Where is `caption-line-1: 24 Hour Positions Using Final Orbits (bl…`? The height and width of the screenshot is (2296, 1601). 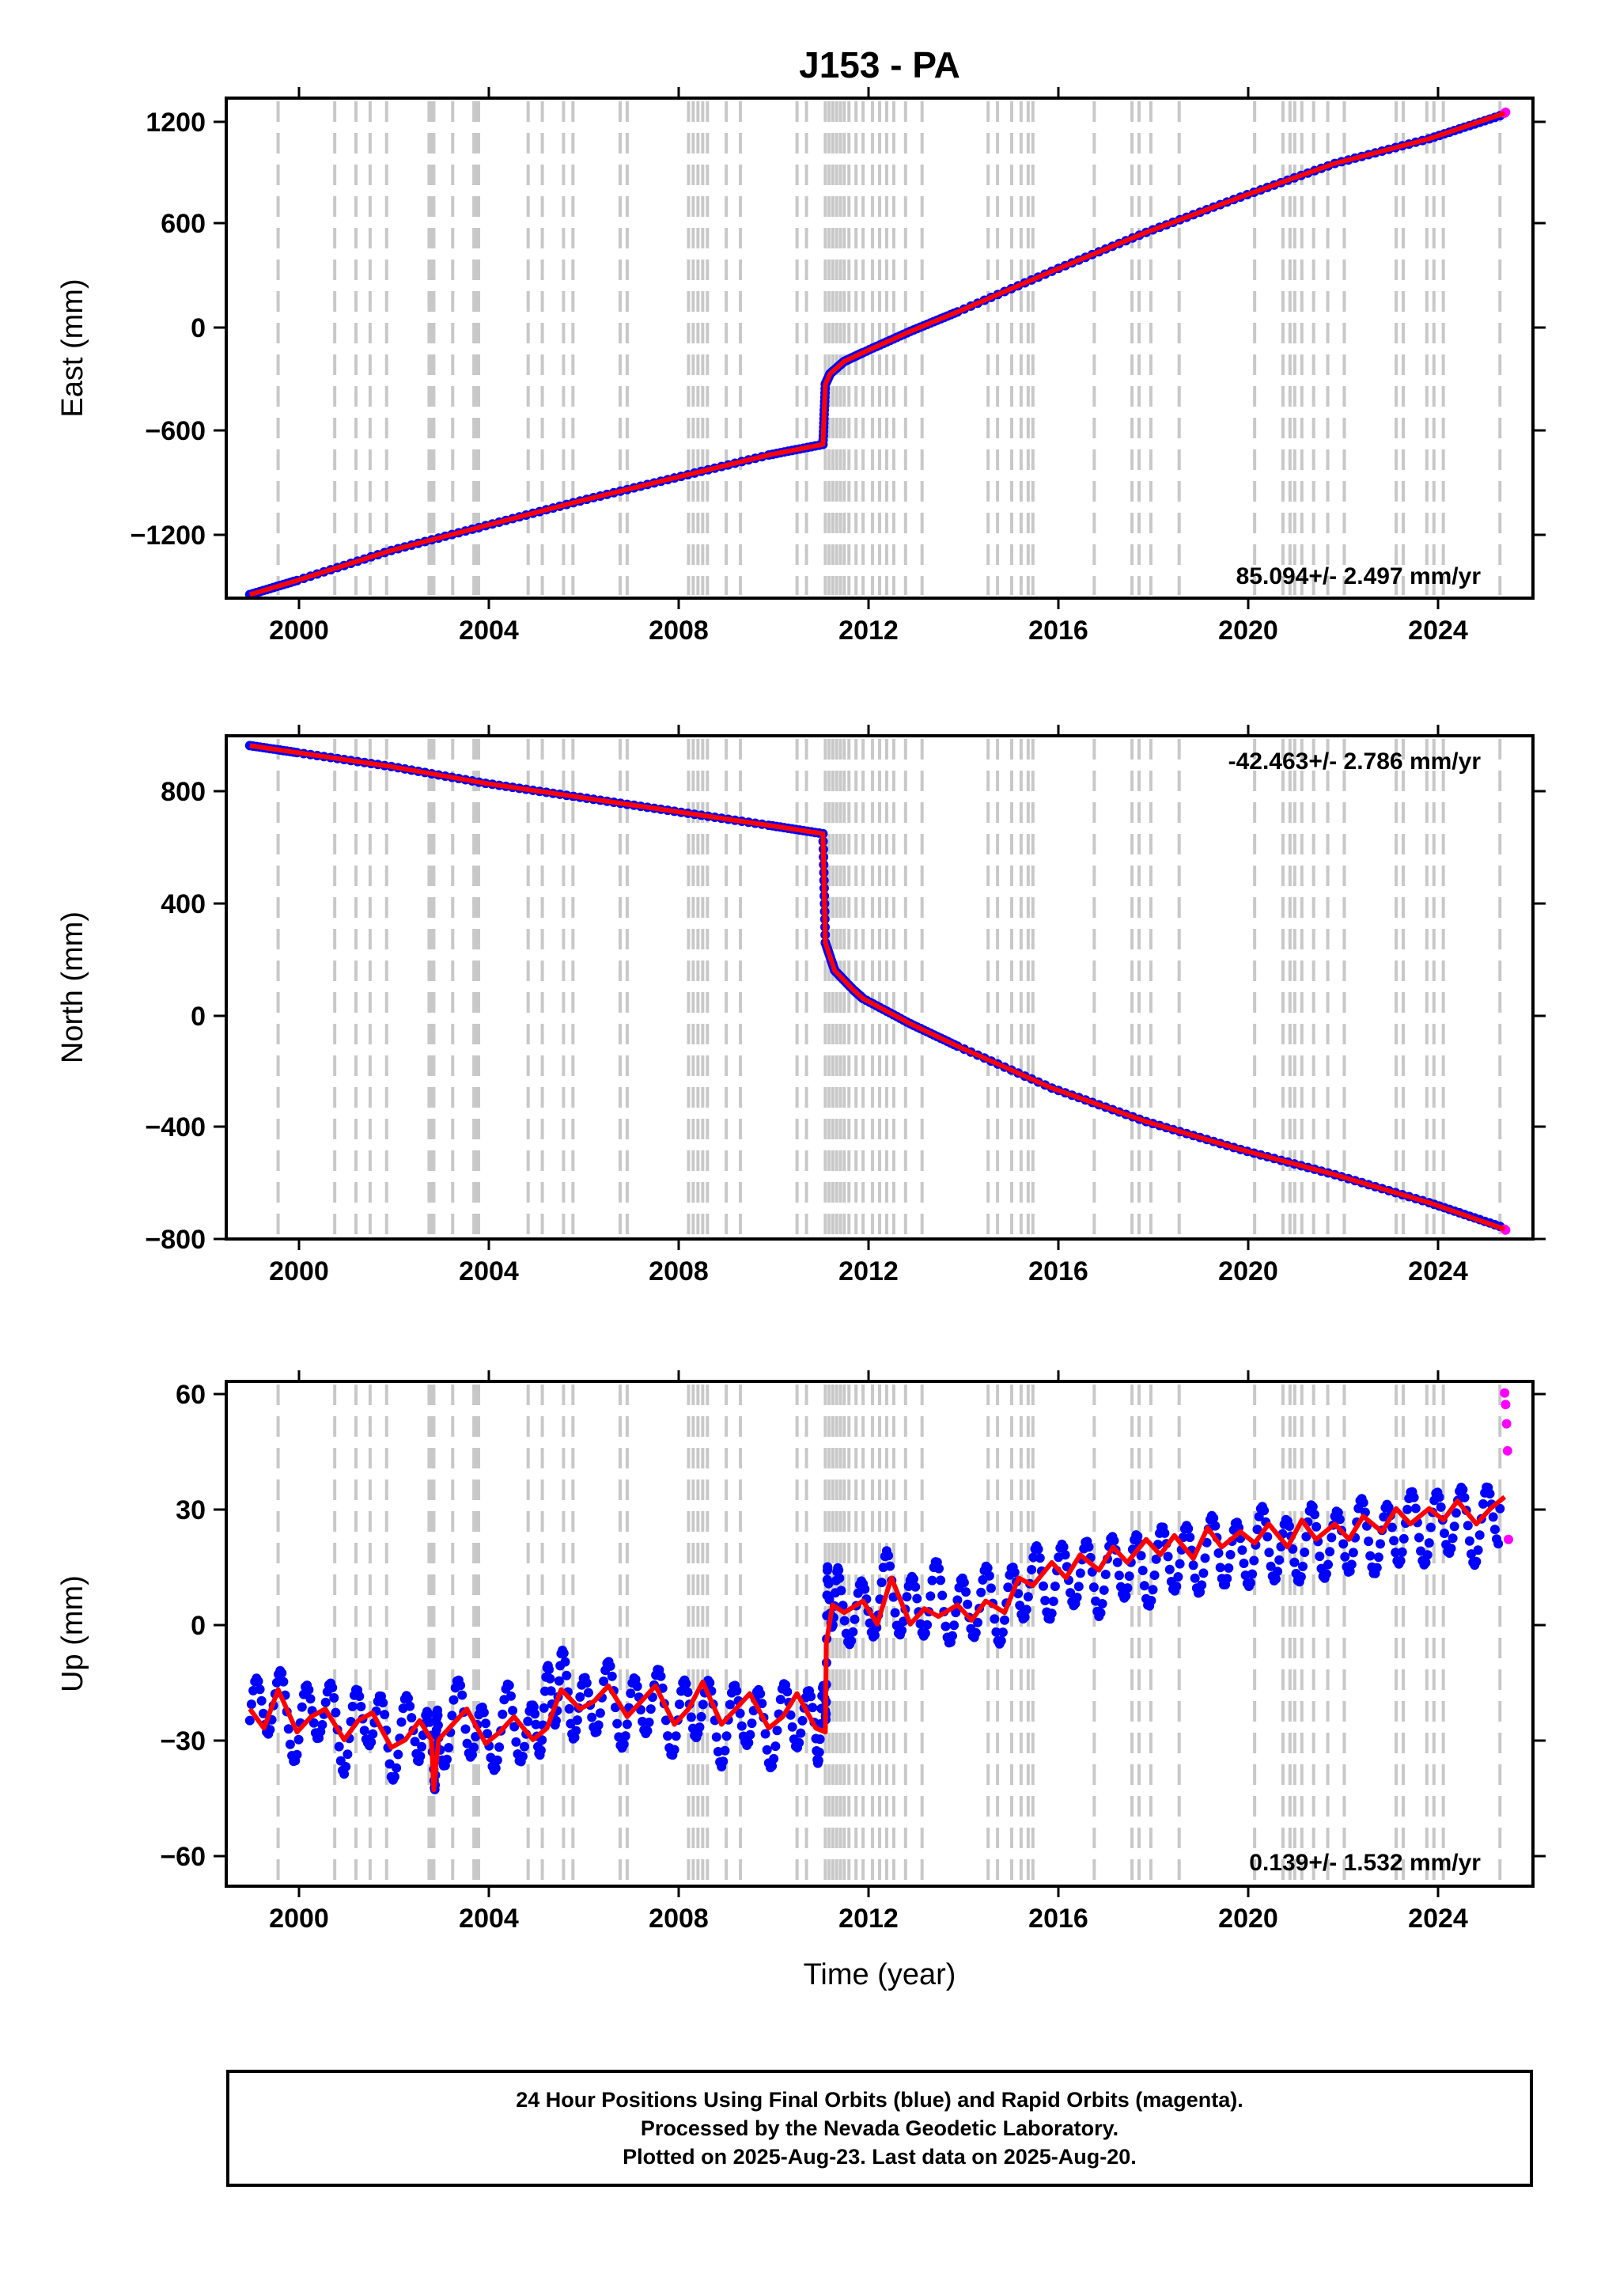 caption-line-1: 24 Hour Positions Using Final Orbits (bl… is located at coordinates (879, 2100).